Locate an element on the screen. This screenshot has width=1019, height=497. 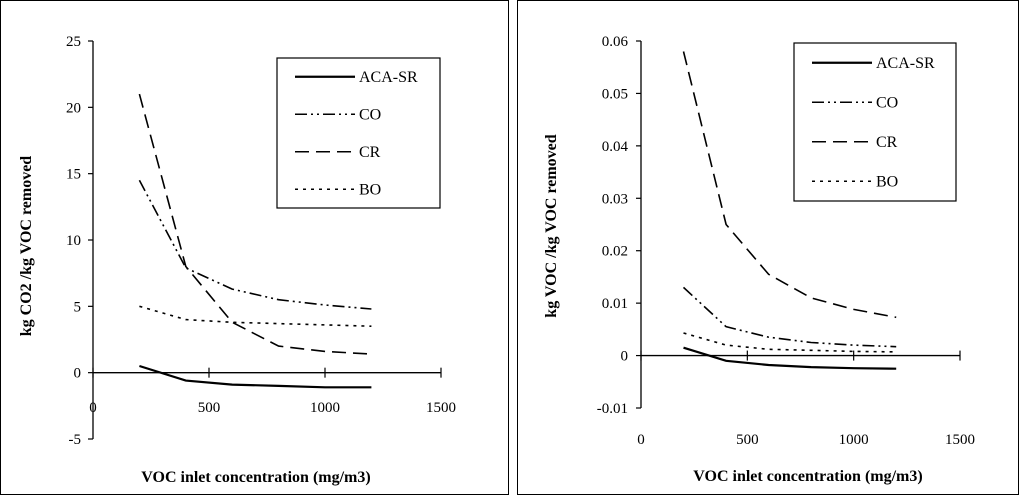
y-tick-label: 0.03 is located at coordinates (615, 199).